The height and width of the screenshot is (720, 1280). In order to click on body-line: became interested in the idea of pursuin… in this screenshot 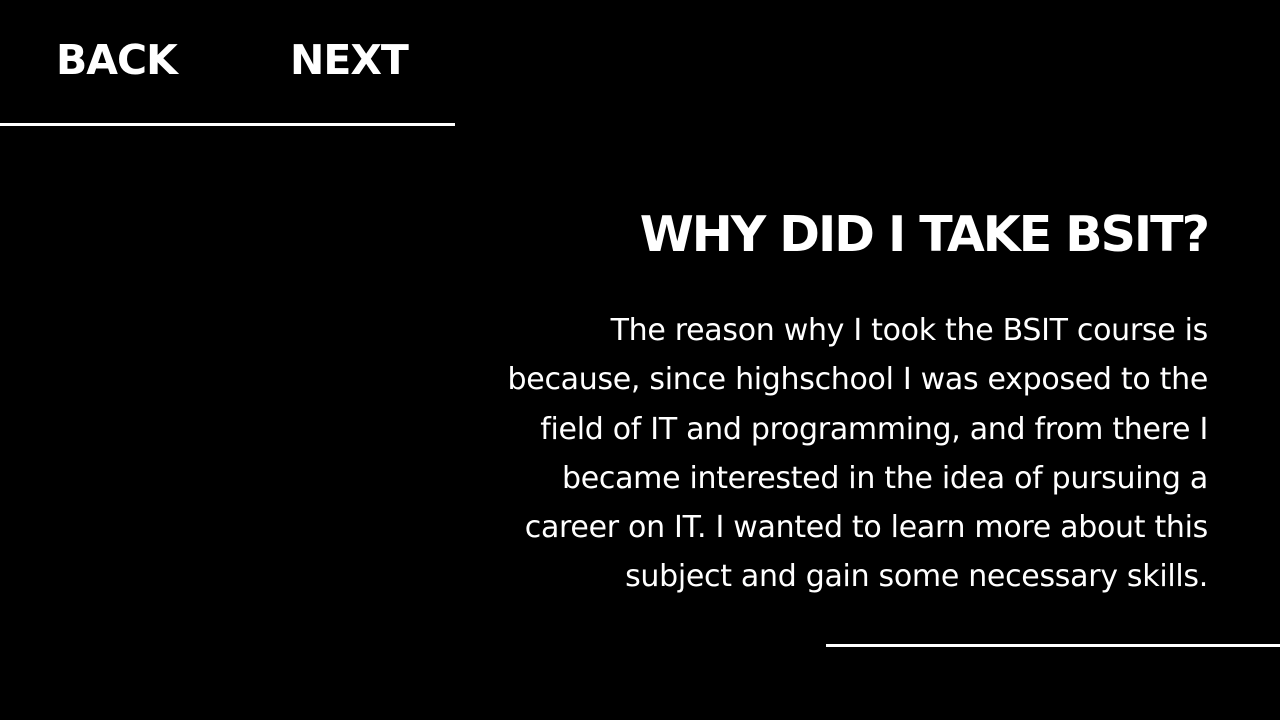, I will do `click(884, 478)`.